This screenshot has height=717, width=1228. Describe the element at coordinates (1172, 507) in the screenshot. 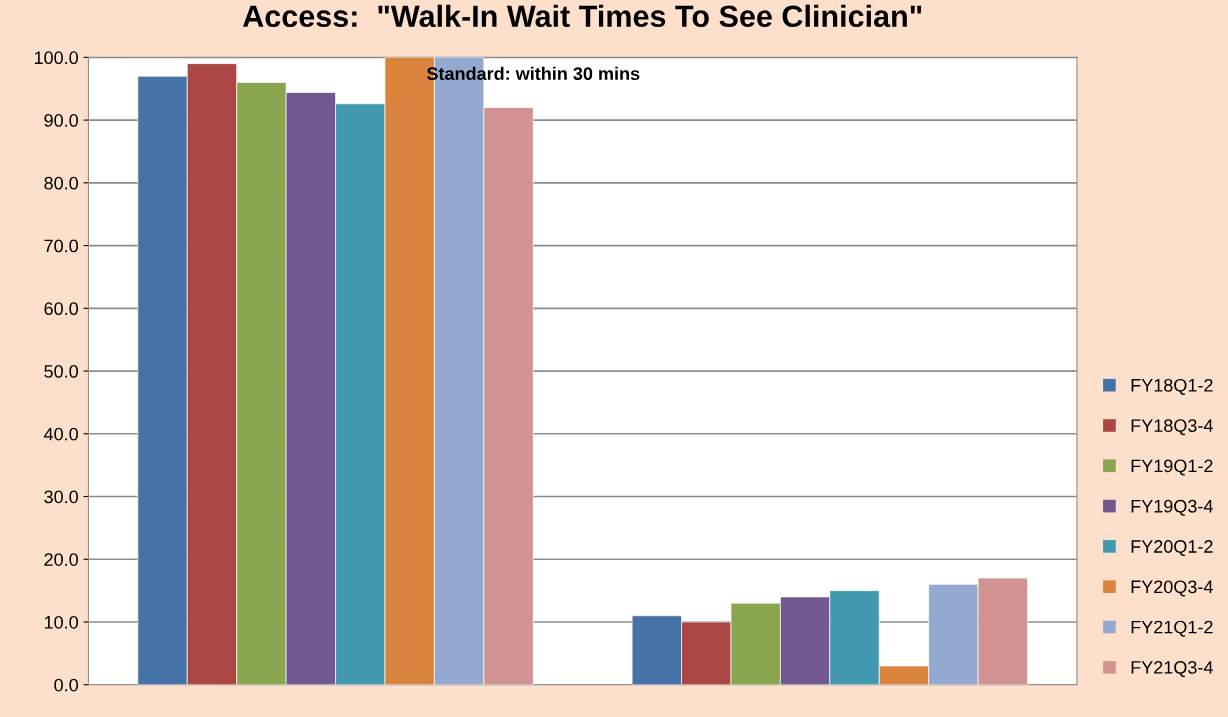

I see `legend-label: FY19Q3-4` at that location.